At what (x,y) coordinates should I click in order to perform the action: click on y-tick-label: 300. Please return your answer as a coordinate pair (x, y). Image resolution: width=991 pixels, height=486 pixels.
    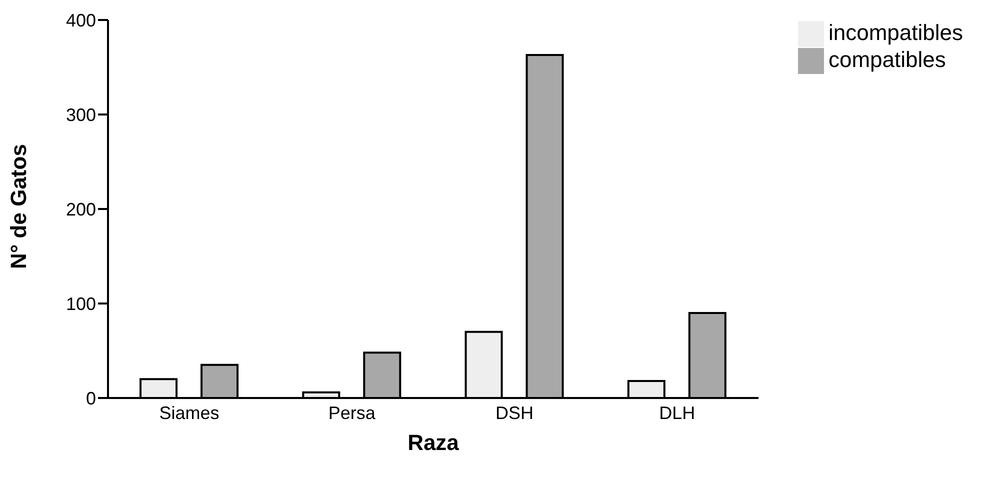
    Looking at the image, I should click on (81, 114).